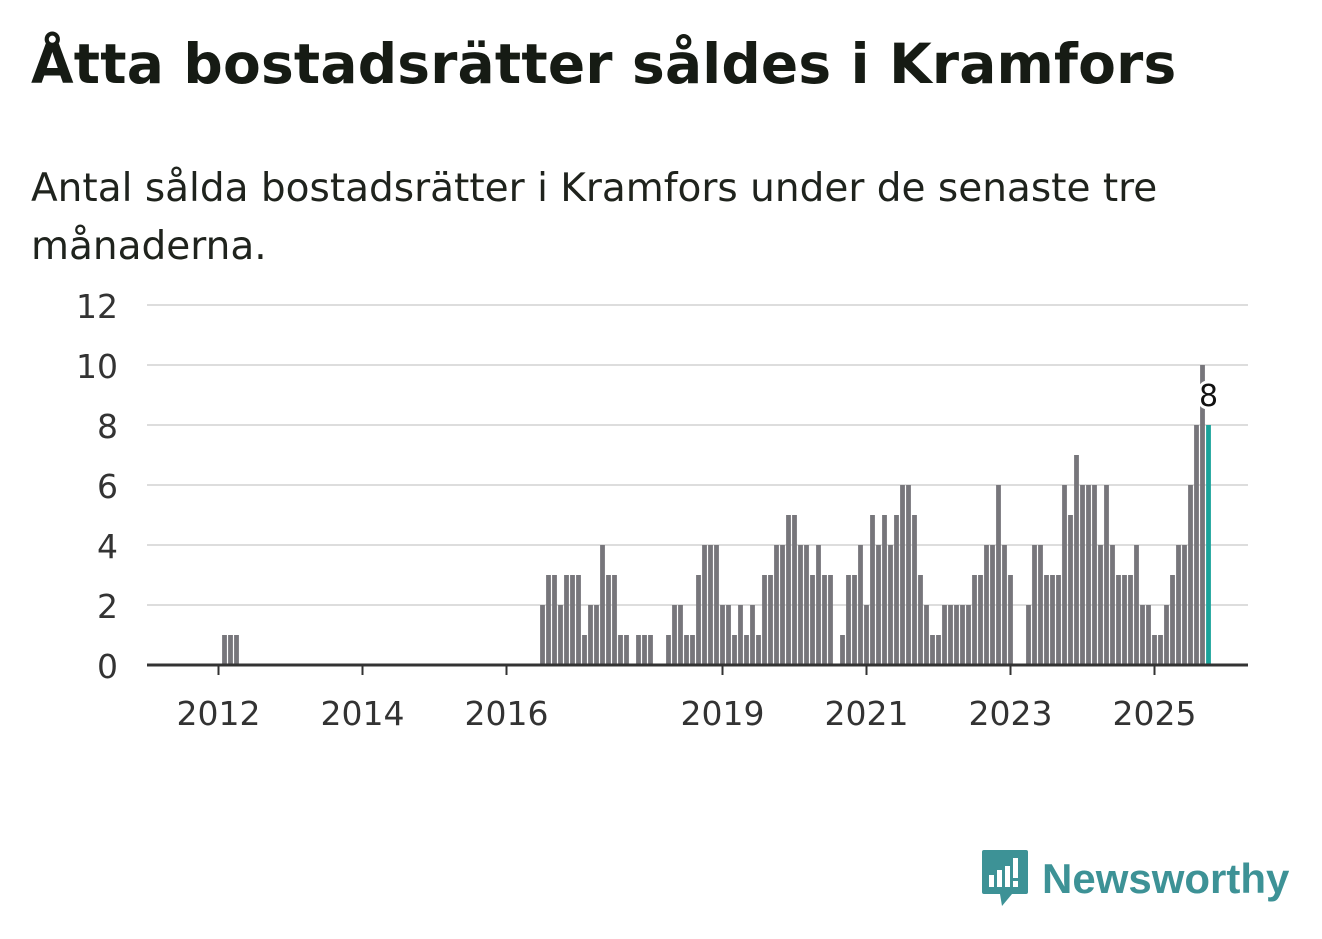 The height and width of the screenshot is (939, 1322). What do you see at coordinates (107, 666) in the screenshot?
I see `y-tick-label: 0` at bounding box center [107, 666].